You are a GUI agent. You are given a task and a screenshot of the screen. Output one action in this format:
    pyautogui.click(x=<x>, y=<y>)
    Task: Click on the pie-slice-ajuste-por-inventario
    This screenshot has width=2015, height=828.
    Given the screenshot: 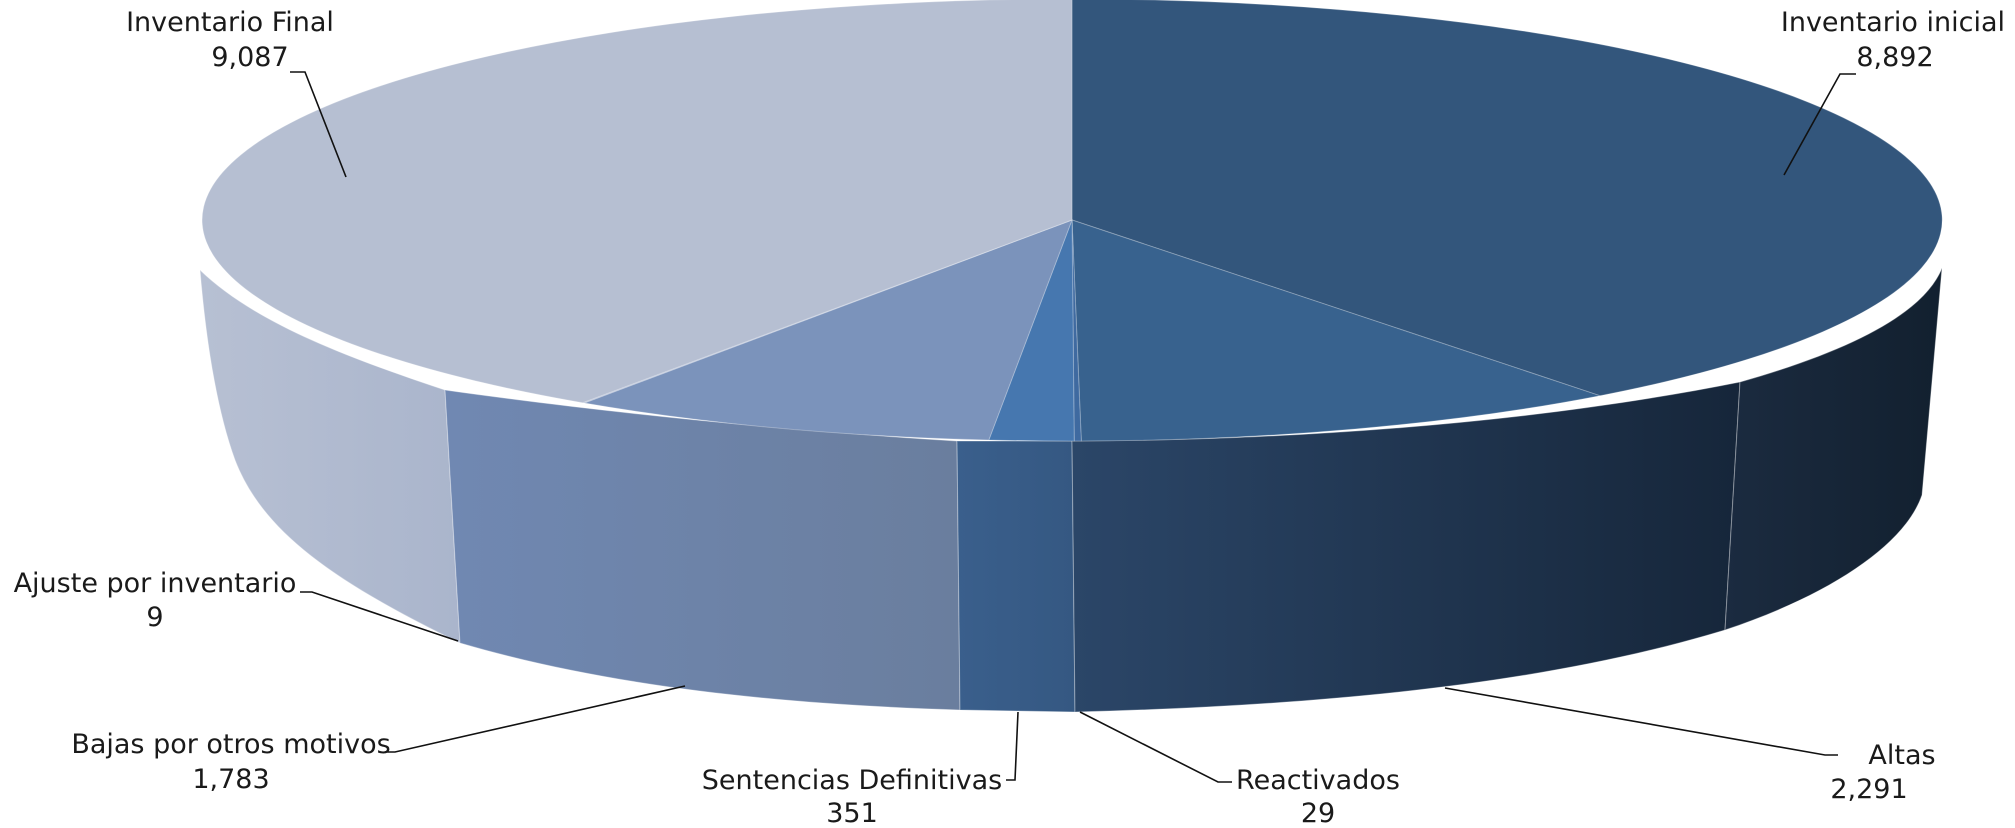 What is the action you would take?
    pyautogui.click(x=826, y=311)
    